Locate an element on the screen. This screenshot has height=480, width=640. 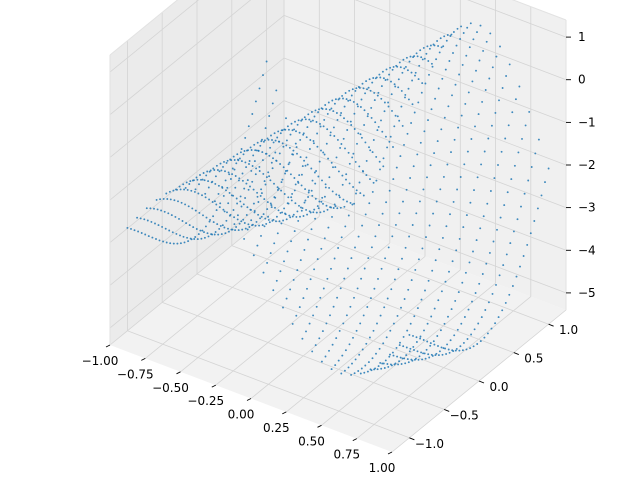
tick-label-z: −3 is located at coordinates (587, 208).